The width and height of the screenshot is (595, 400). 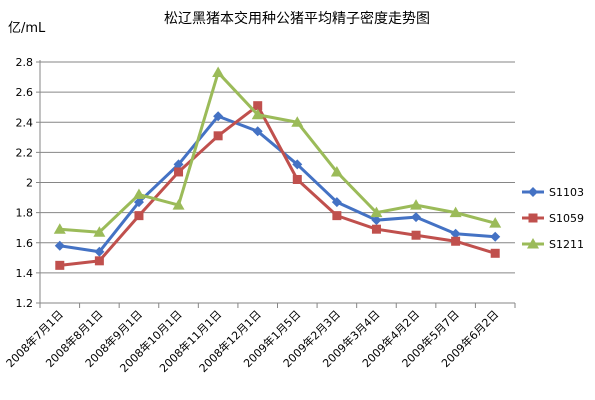 What do you see at coordinates (25, 213) in the screenshot?
I see `y-tick-label: 1.8` at bounding box center [25, 213].